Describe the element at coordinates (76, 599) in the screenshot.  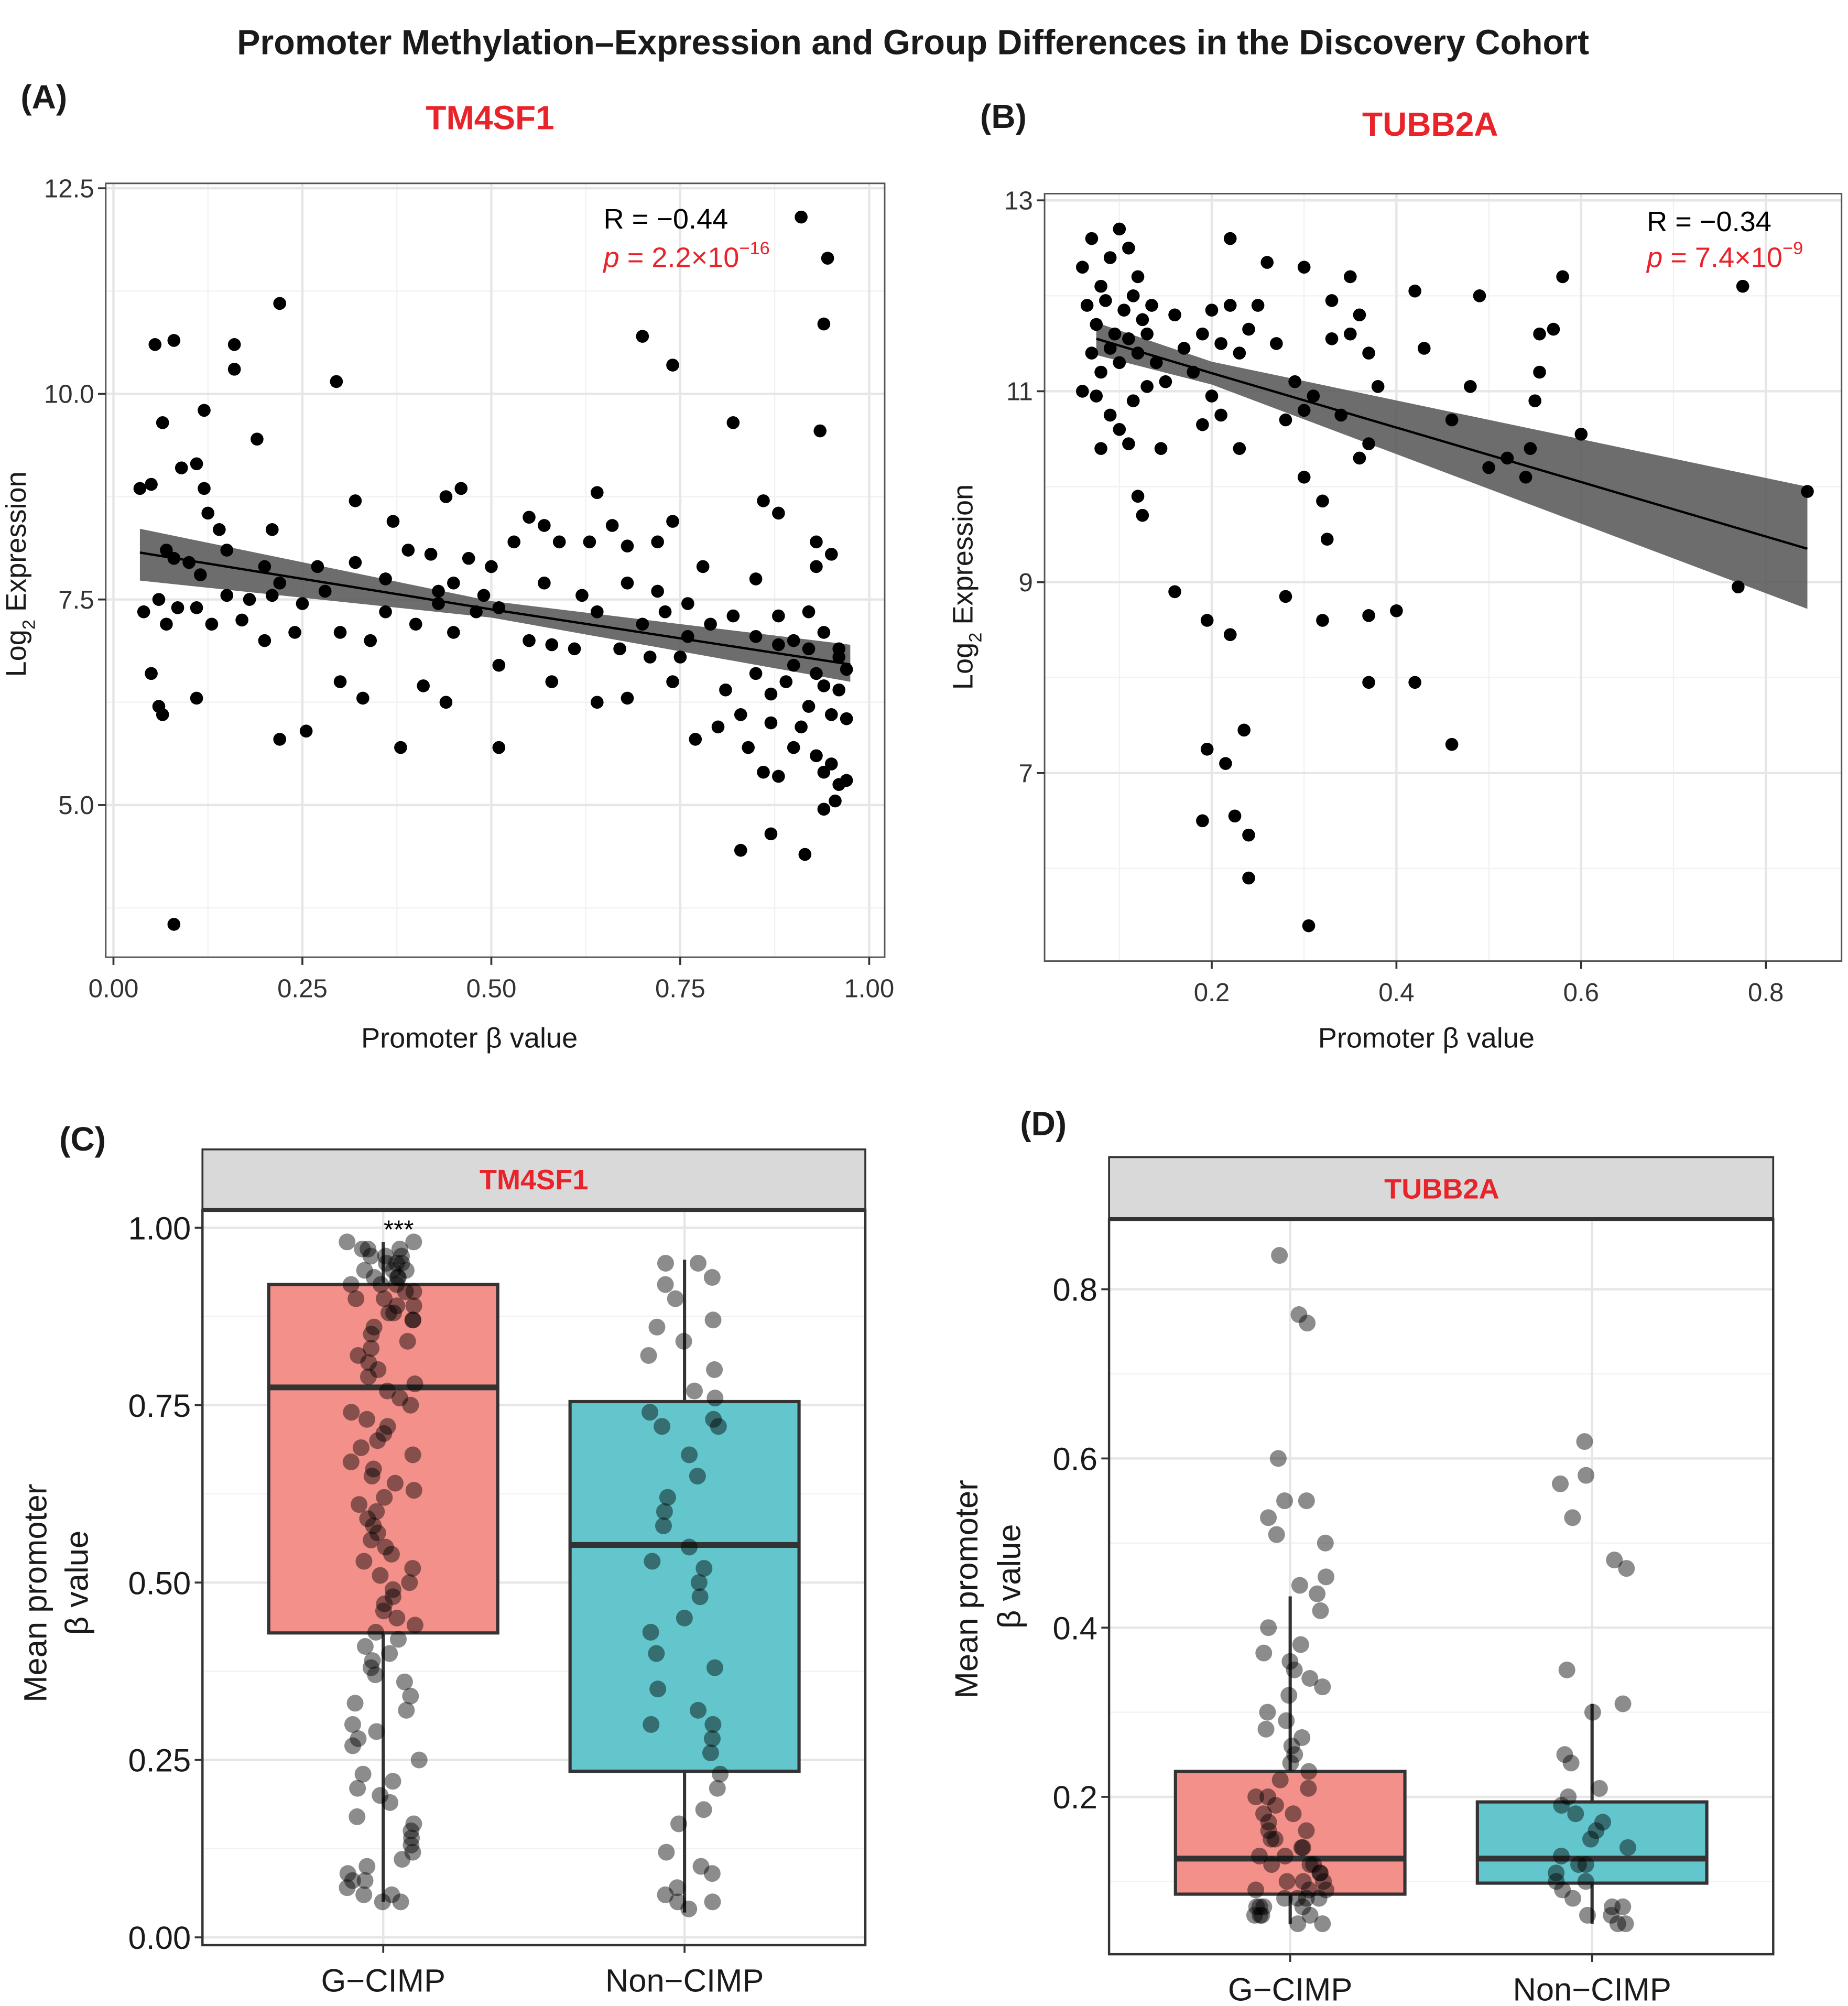
I see `y-tick-label: 7.5` at that location.